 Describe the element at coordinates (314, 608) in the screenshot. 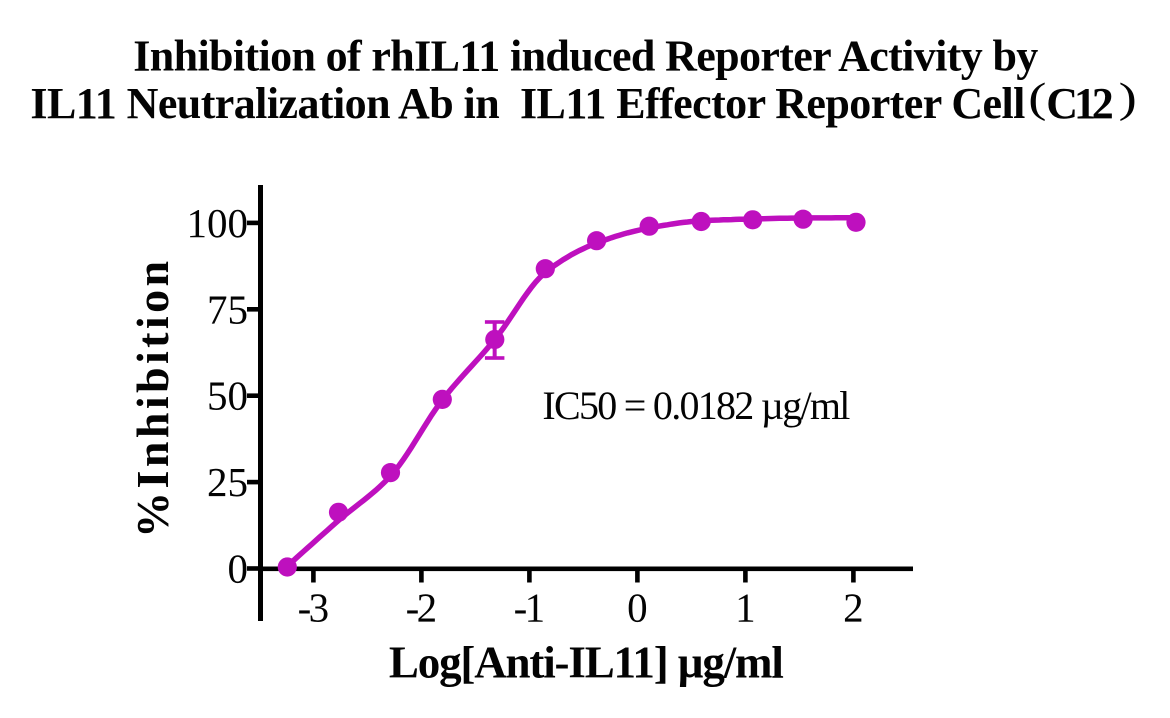

I see `svg-text: -3` at that location.